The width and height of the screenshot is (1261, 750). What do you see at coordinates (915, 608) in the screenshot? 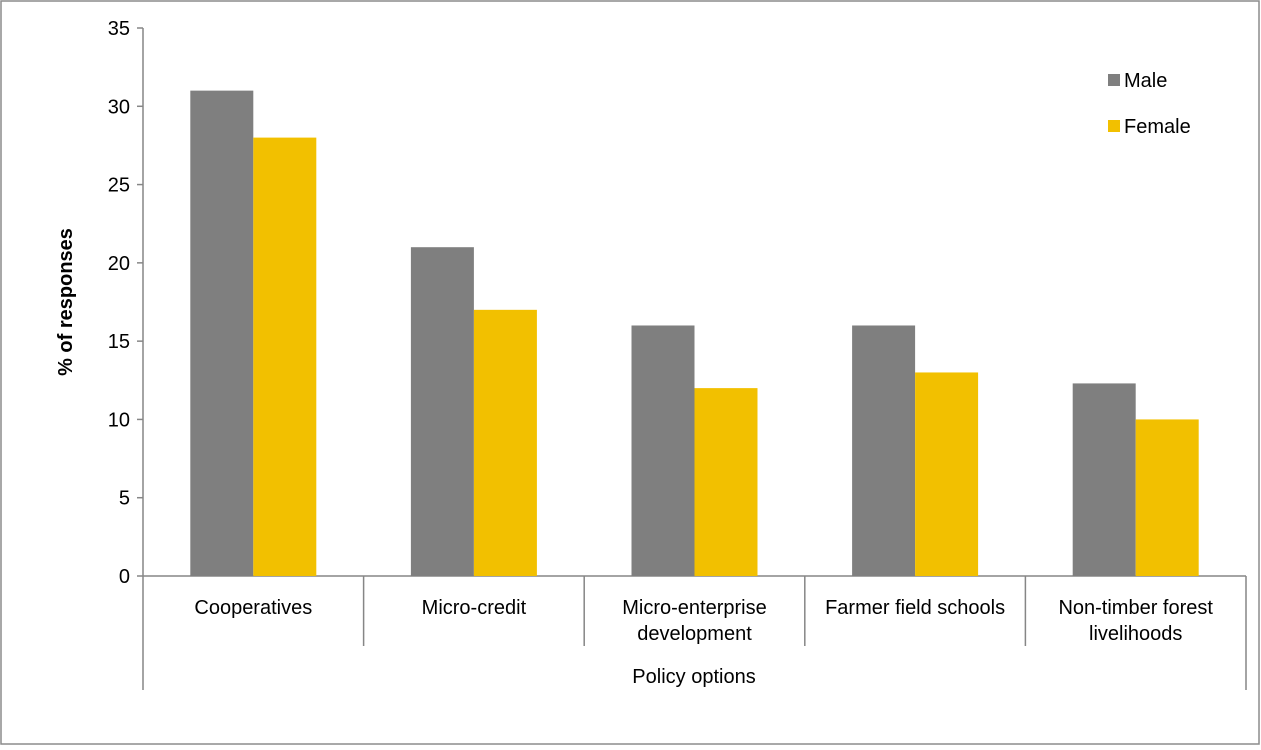
I see `x-category-label: Farmer field schools` at bounding box center [915, 608].